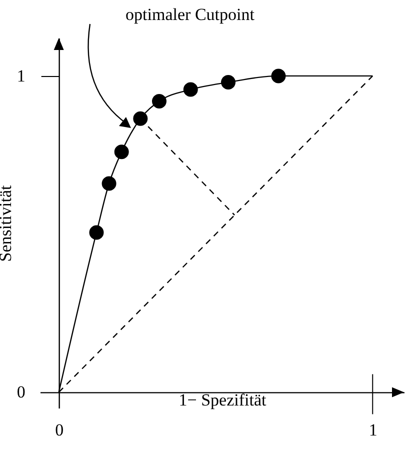  Describe the element at coordinates (190, 14) in the screenshot. I see `text: optimaler Cutpoint` at that location.